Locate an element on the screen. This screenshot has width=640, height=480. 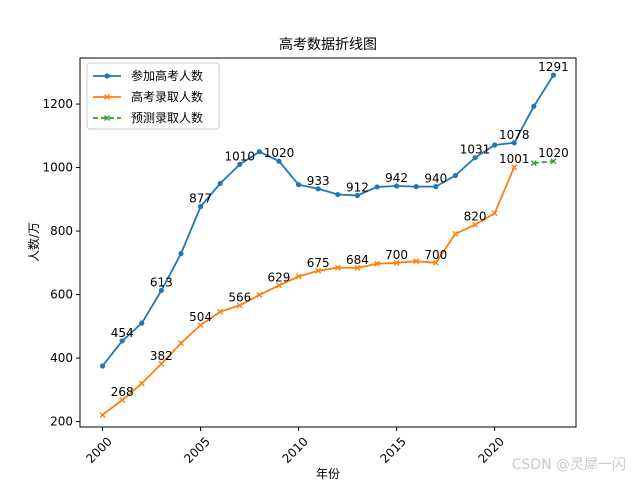
data-label: 566 is located at coordinates (239, 297).